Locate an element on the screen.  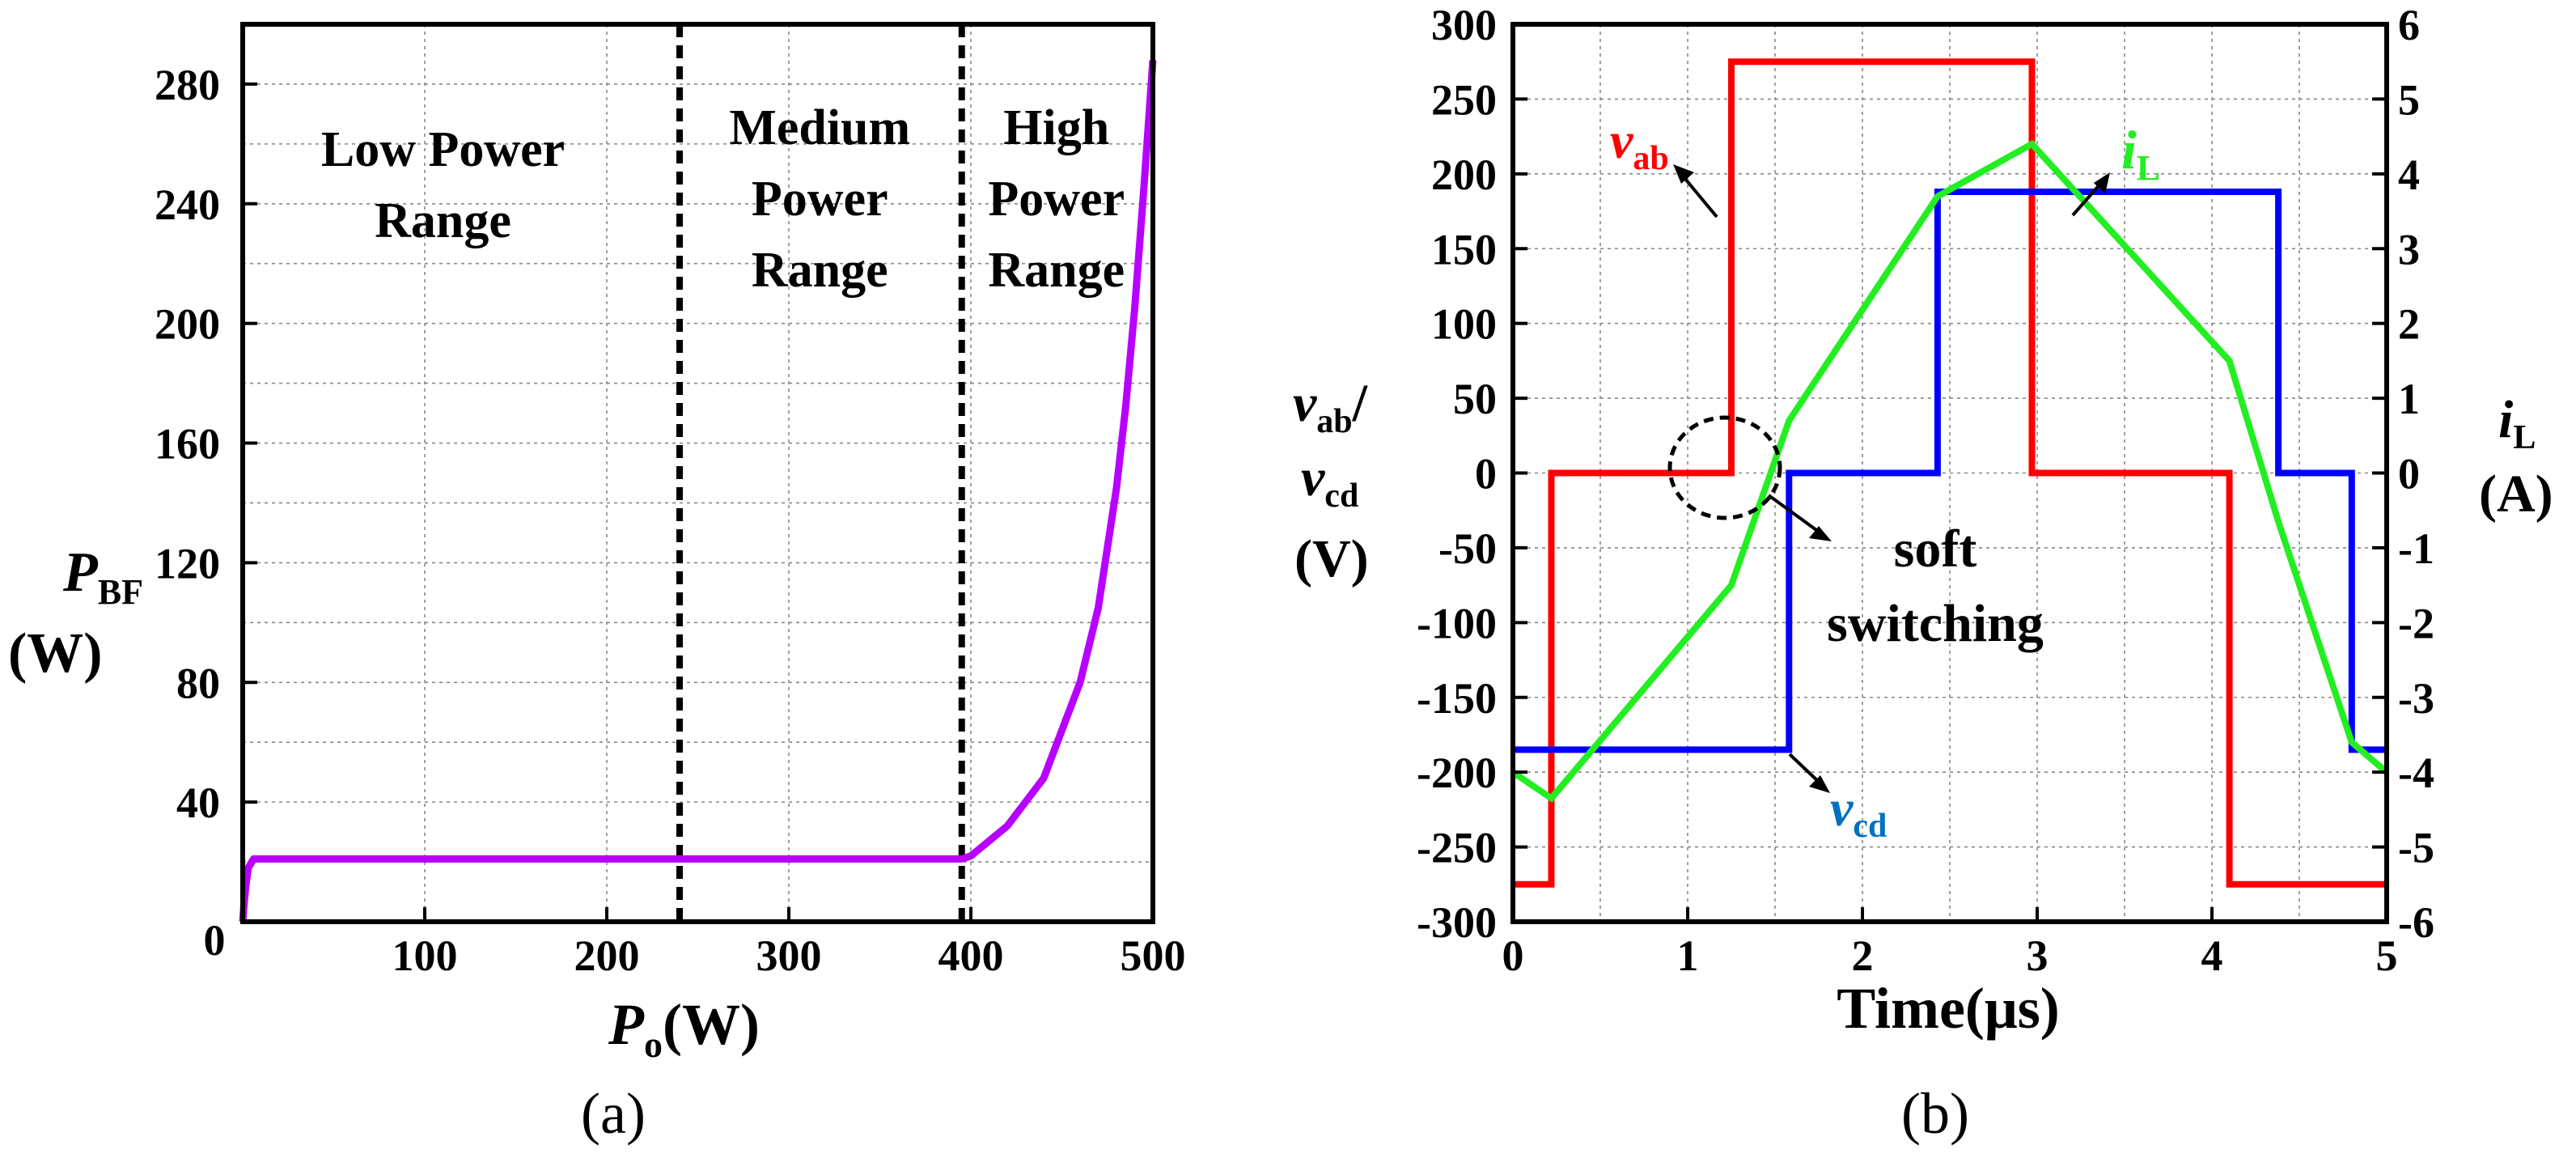
il-label-group: iL is located at coordinates (2115, 168).